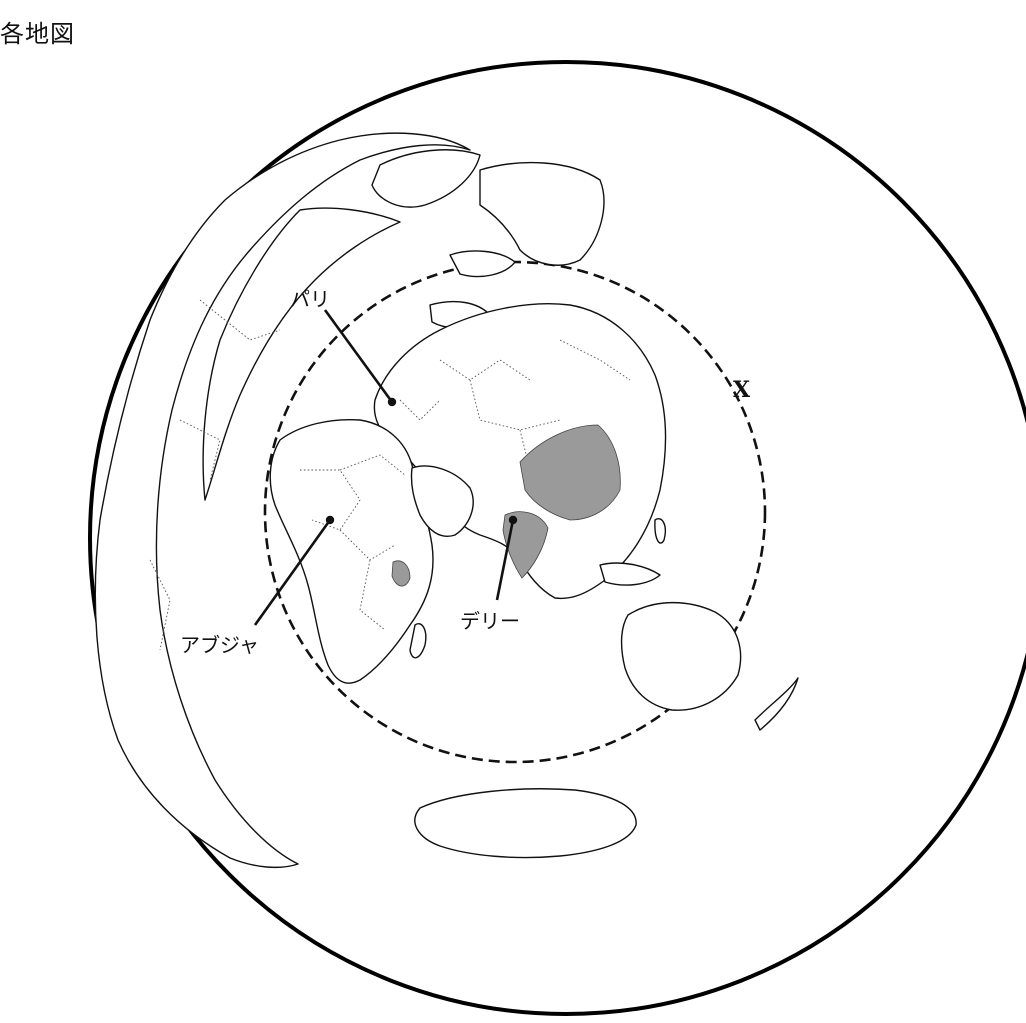 Image resolution: width=1026 pixels, height=1023 pixels. I want to click on landmass-greenland, so click(426, 178).